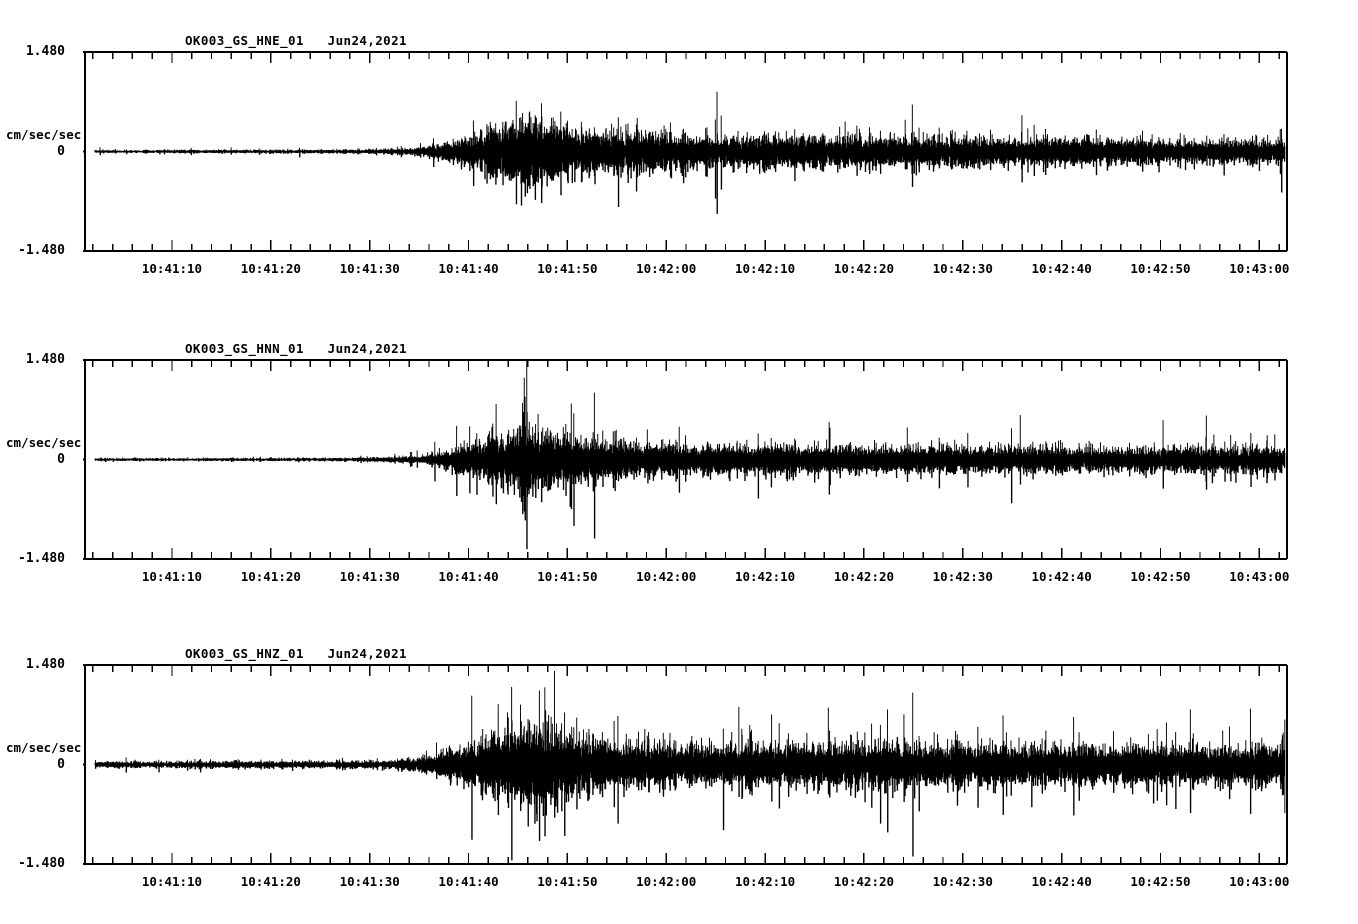 The image size is (1358, 924). Describe the element at coordinates (44, 442) in the screenshot. I see `y-axis-unit-label-hnn: cm/sec/sec` at that location.